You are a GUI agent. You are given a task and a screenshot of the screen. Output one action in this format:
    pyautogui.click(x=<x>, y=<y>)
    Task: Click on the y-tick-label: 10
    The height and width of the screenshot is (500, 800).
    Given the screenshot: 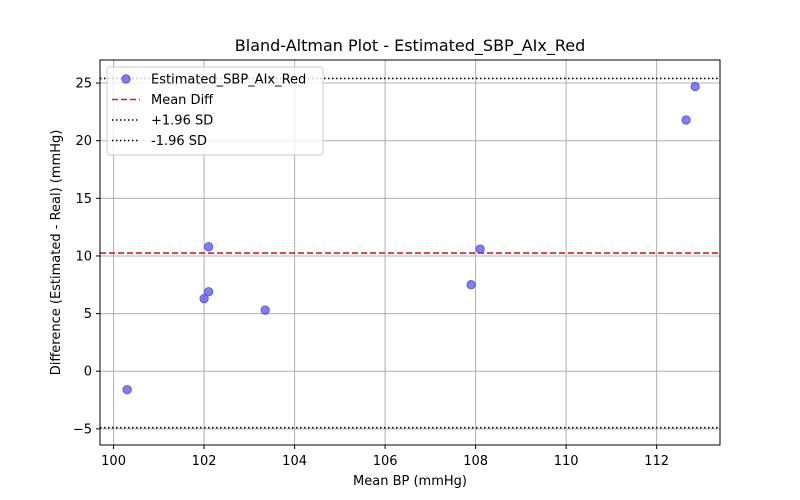 What is the action you would take?
    pyautogui.click(x=83, y=256)
    